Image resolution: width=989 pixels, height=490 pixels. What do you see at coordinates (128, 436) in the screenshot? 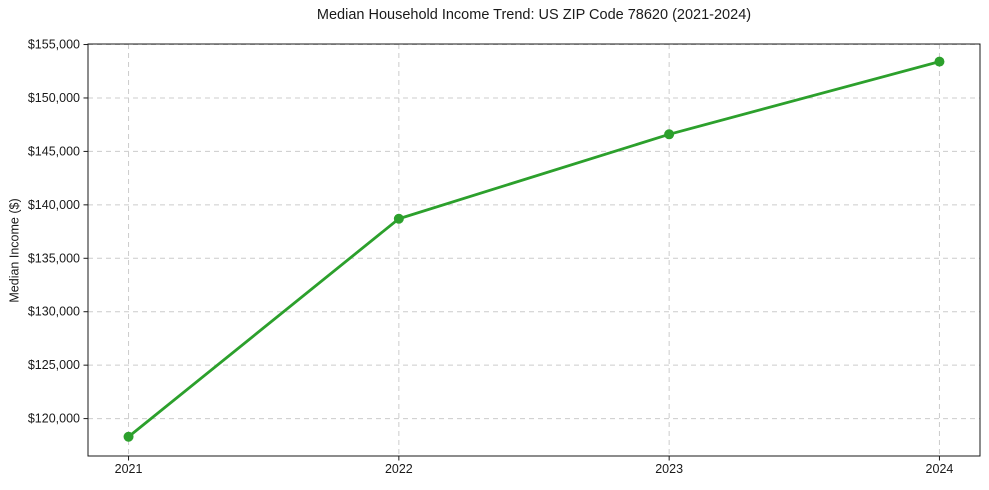
I see `data-point-2021` at bounding box center [128, 436].